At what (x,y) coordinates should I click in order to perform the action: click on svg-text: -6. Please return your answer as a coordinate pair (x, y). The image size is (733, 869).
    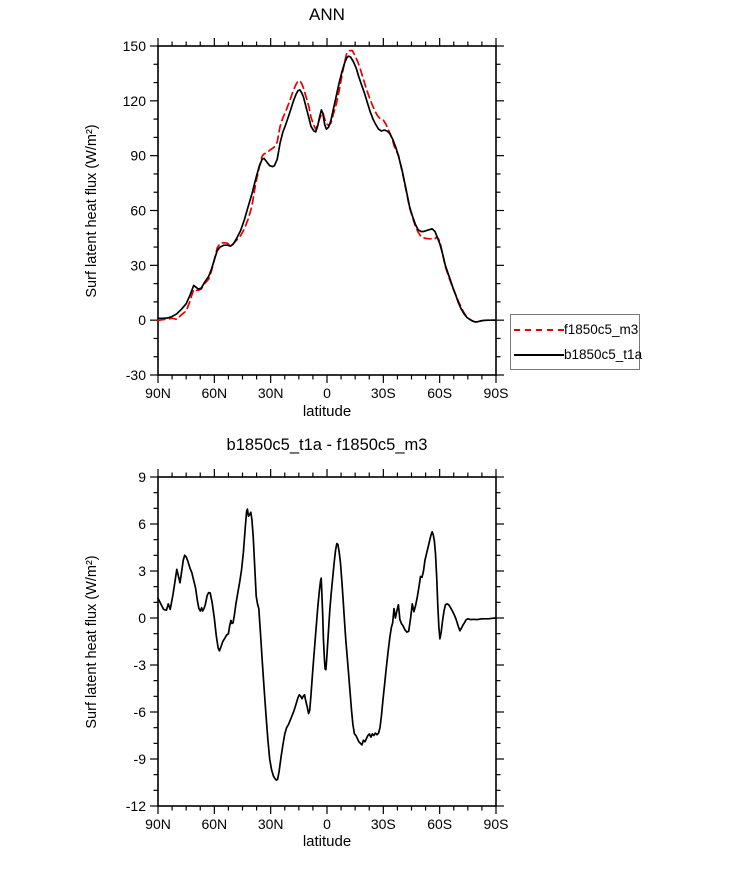
    Looking at the image, I should click on (140, 712).